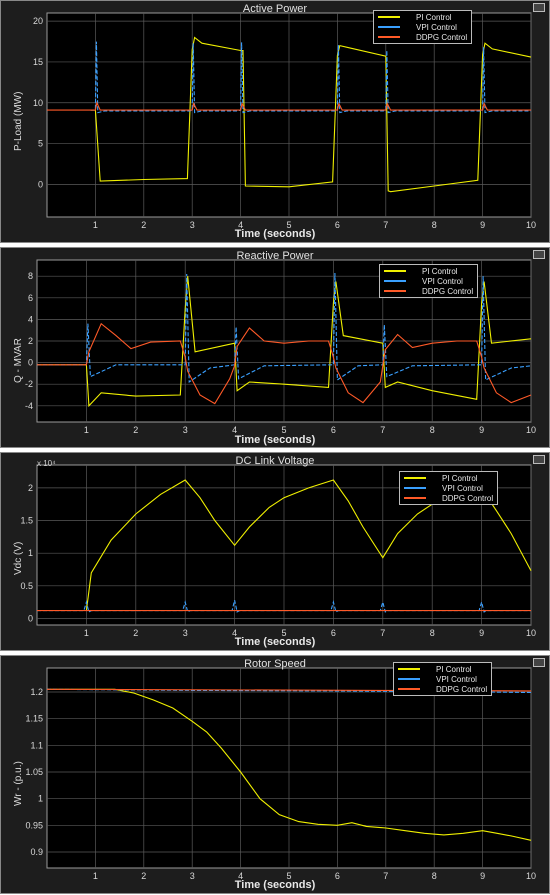 This screenshot has width=550, height=895. I want to click on y-exponent: x 10⁴, so click(46, 463).